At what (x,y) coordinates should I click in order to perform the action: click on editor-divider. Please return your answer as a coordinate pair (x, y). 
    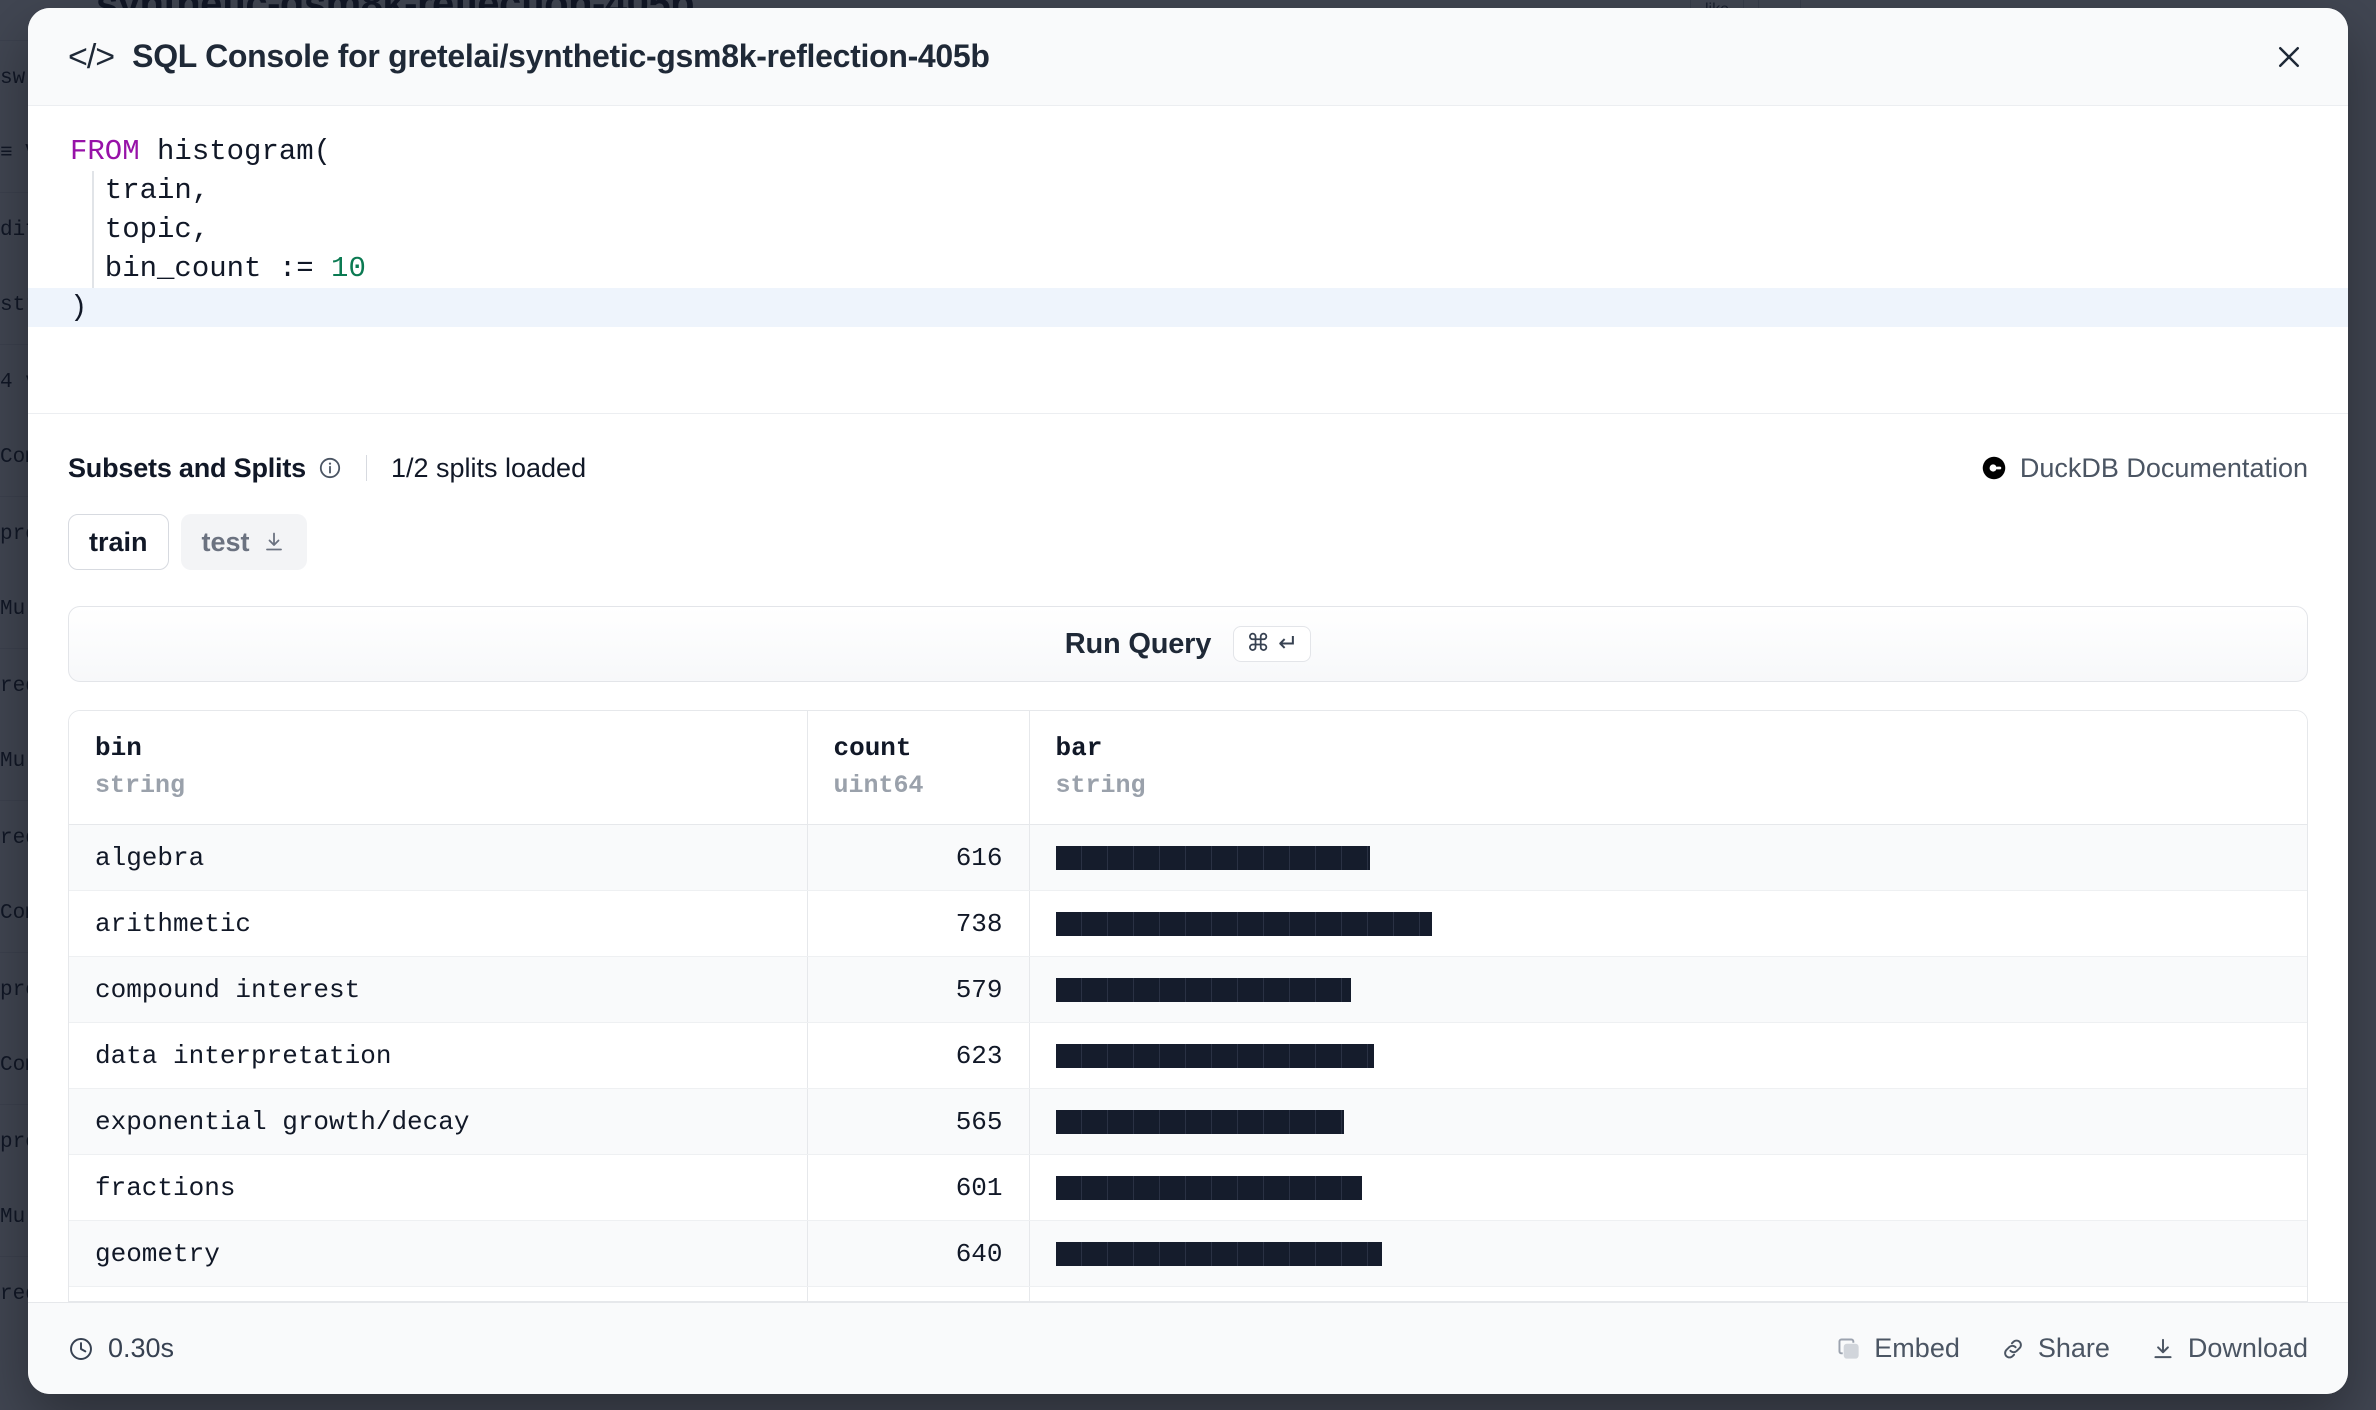
    Looking at the image, I should click on (1188, 413).